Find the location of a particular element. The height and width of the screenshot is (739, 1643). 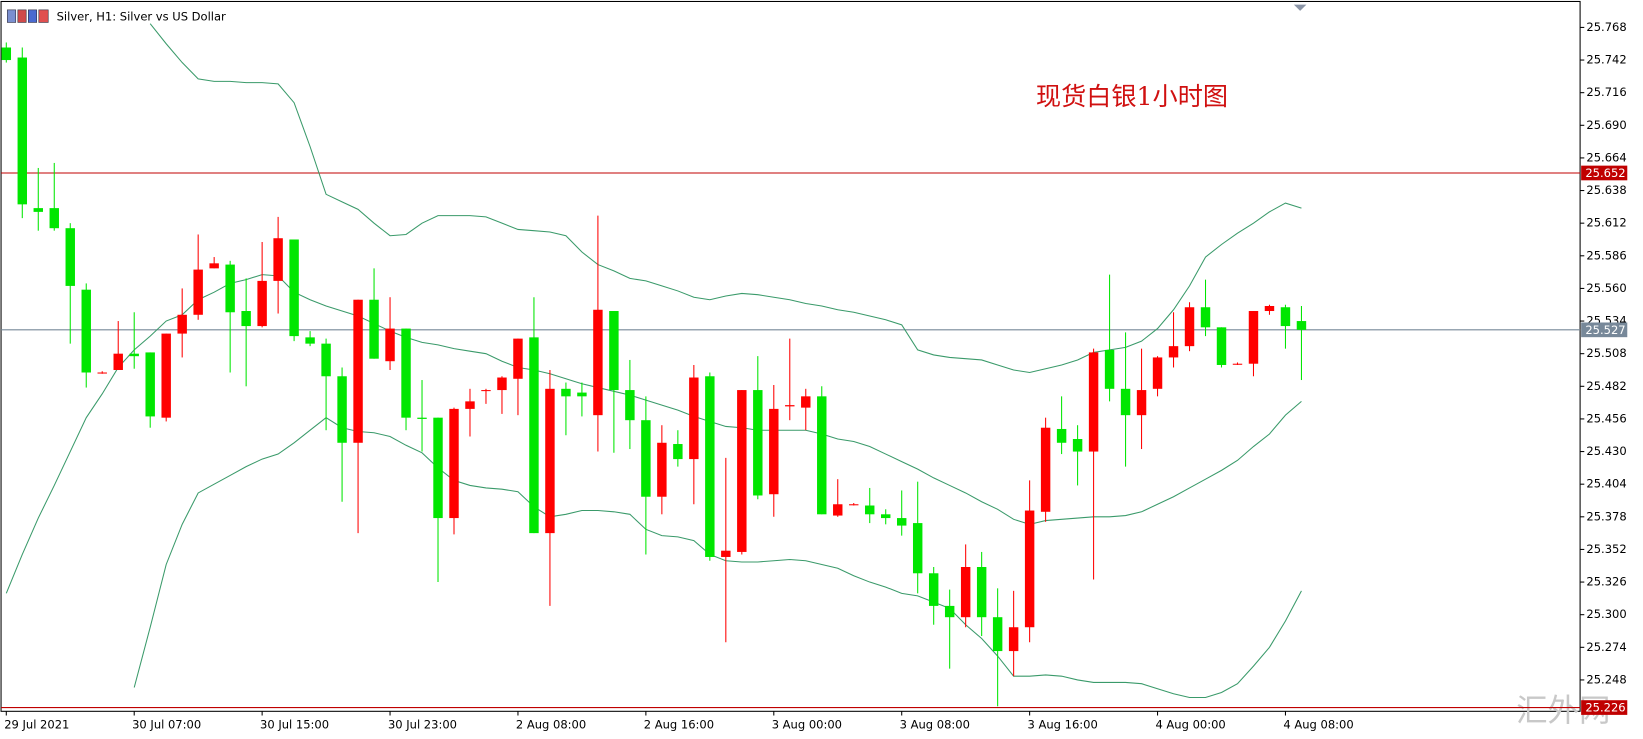

chart-header: Silver, H1: Silver vs US Dollar is located at coordinates (141, 17).